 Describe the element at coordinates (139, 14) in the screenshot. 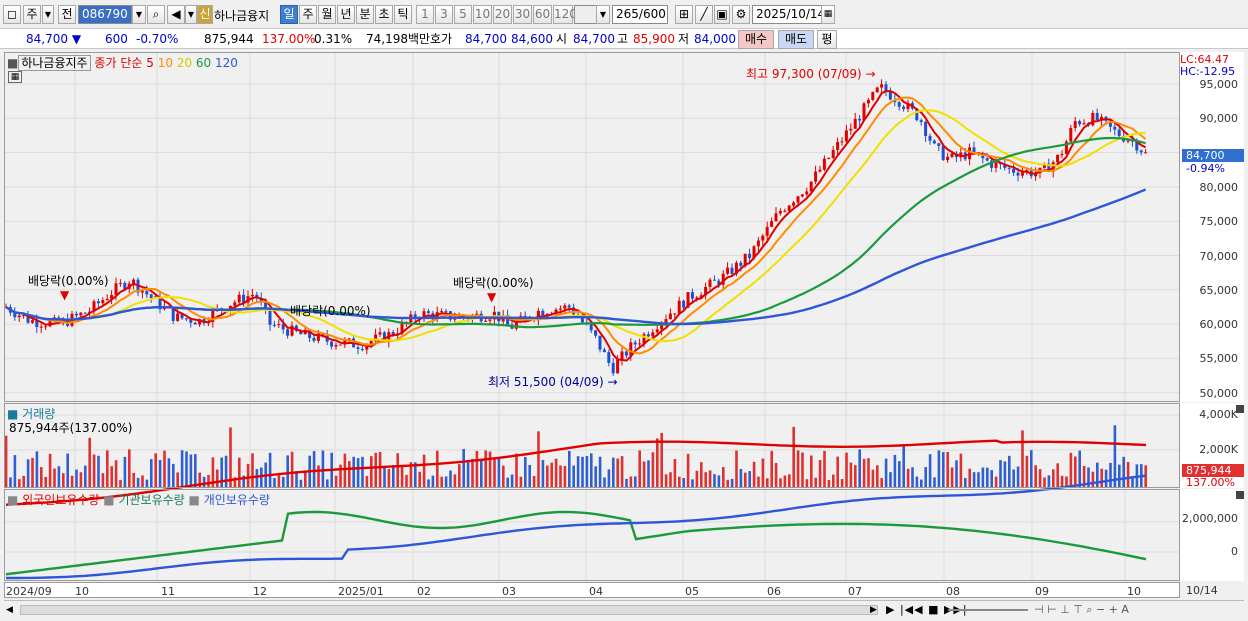

I see `code-dropdown-icon: ▼` at that location.